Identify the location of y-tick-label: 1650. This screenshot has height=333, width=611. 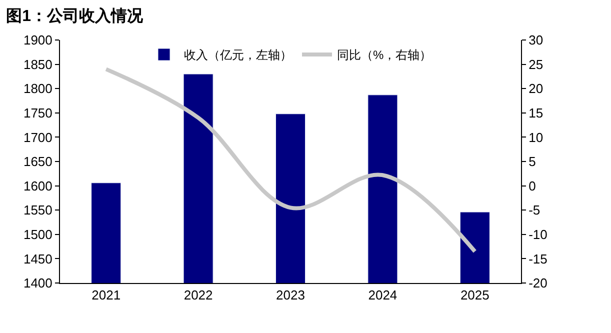
(37, 162).